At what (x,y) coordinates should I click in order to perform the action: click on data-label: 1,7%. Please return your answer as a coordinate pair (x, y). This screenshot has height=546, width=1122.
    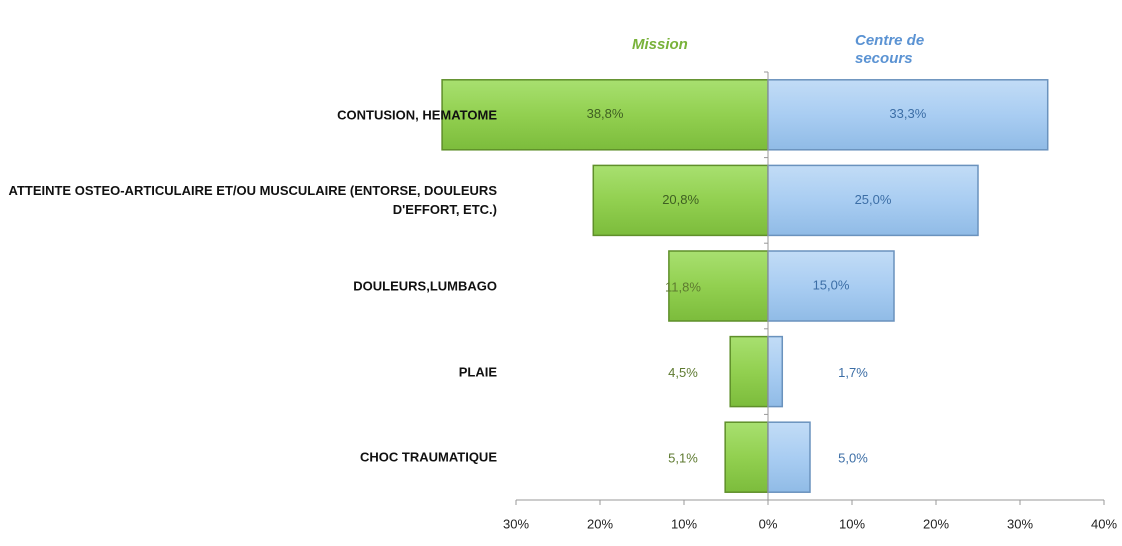
    Looking at the image, I should click on (853, 372).